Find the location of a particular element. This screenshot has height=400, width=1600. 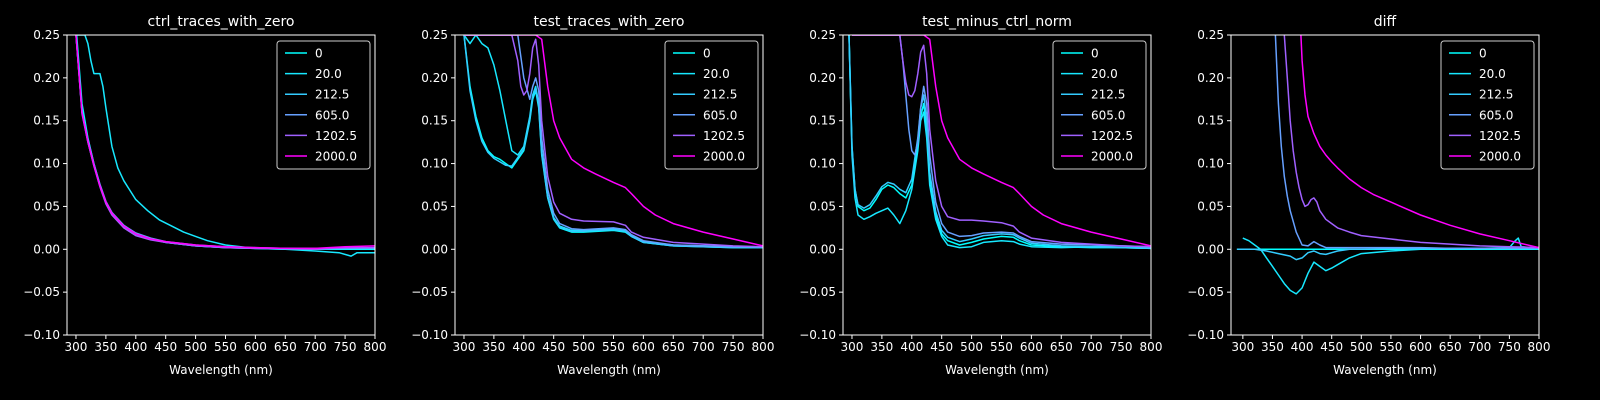

x-tick-label: 600 is located at coordinates (255, 347).